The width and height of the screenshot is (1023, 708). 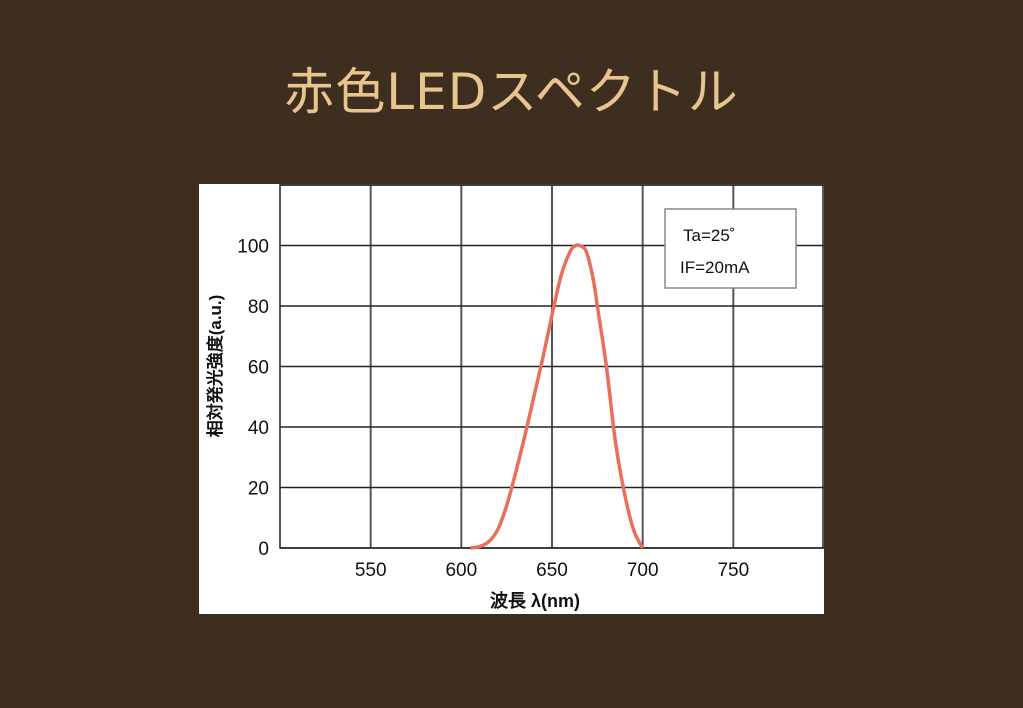 What do you see at coordinates (253, 247) in the screenshot?
I see `y-tick-label: 100` at bounding box center [253, 247].